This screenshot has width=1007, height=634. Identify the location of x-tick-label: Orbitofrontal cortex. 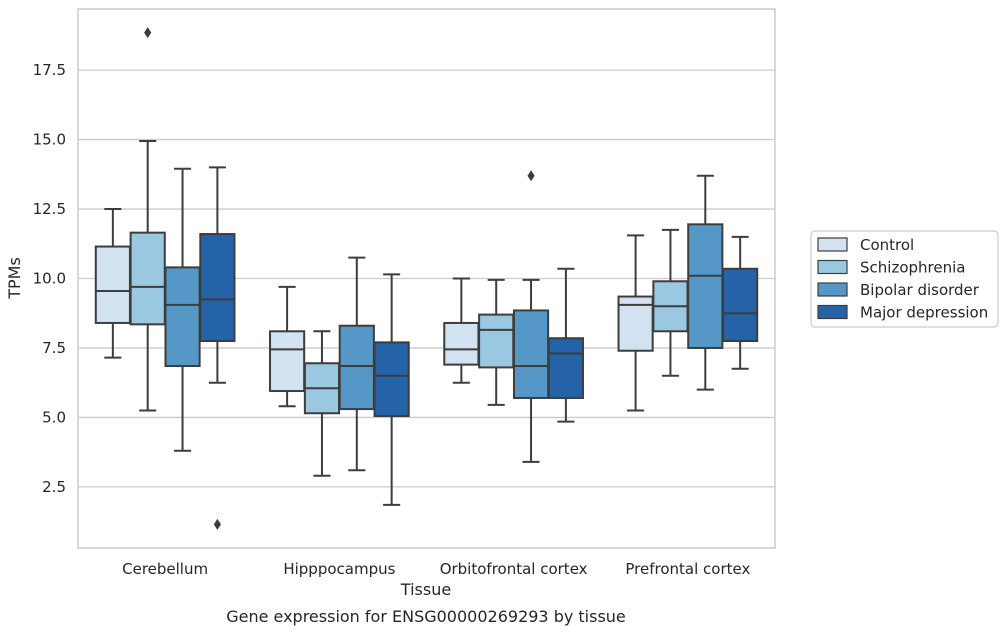
(514, 569).